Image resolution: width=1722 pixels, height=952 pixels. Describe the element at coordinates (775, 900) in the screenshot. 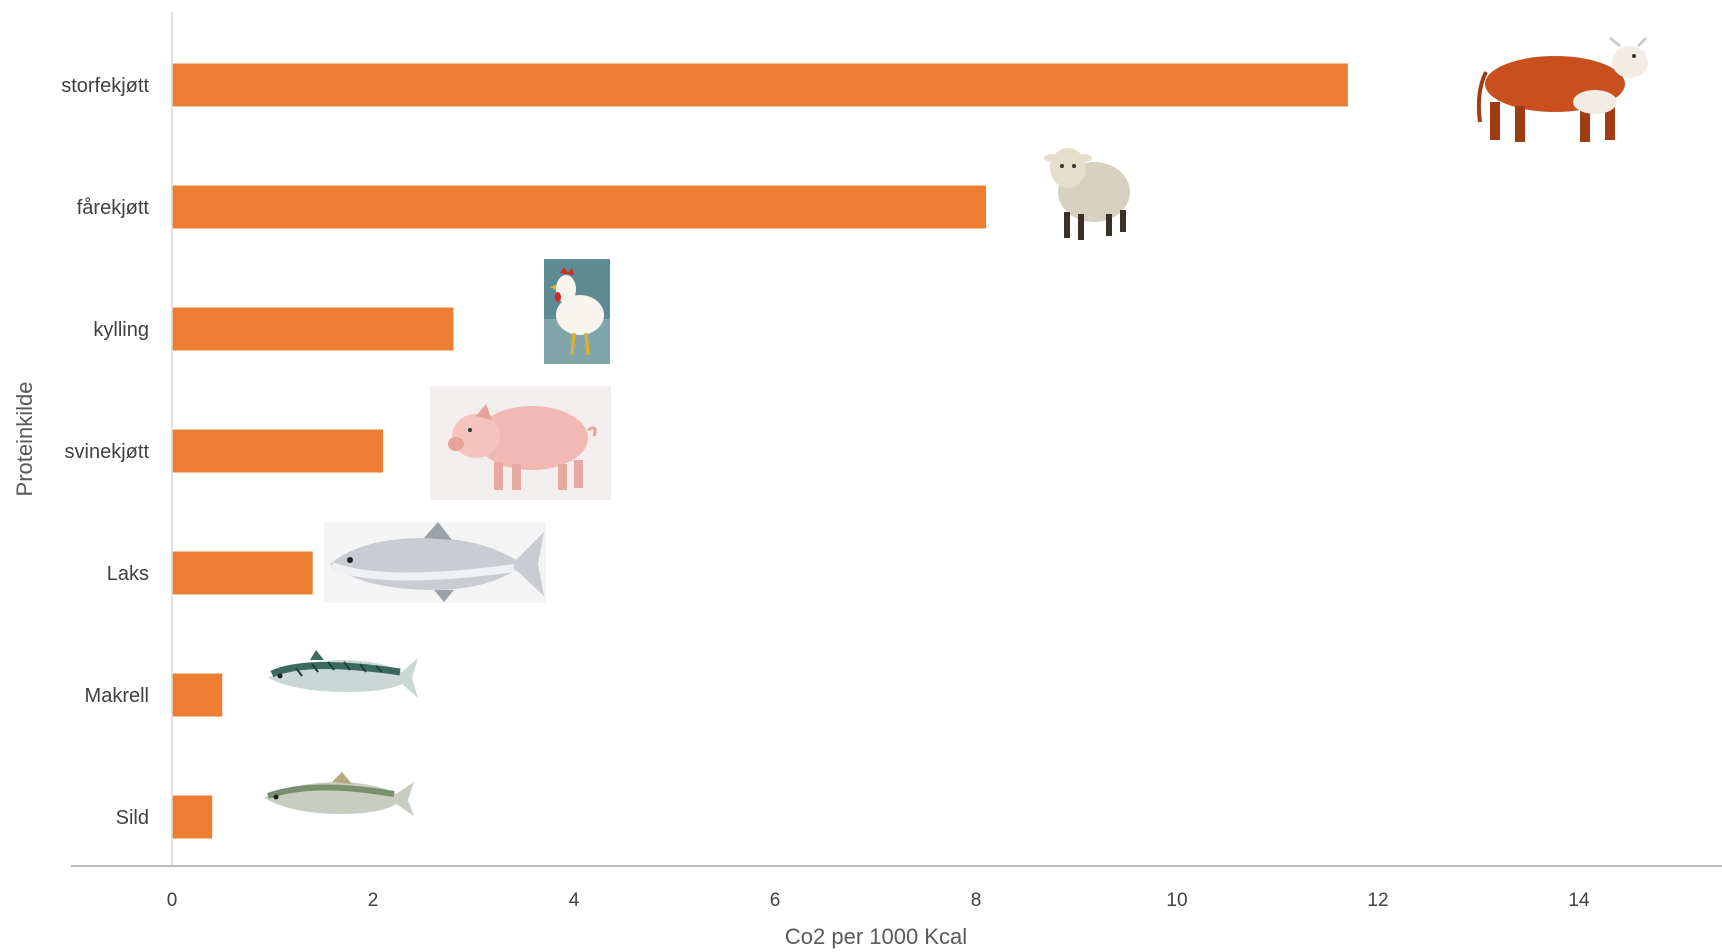

I see `x-tick-label: 6` at that location.